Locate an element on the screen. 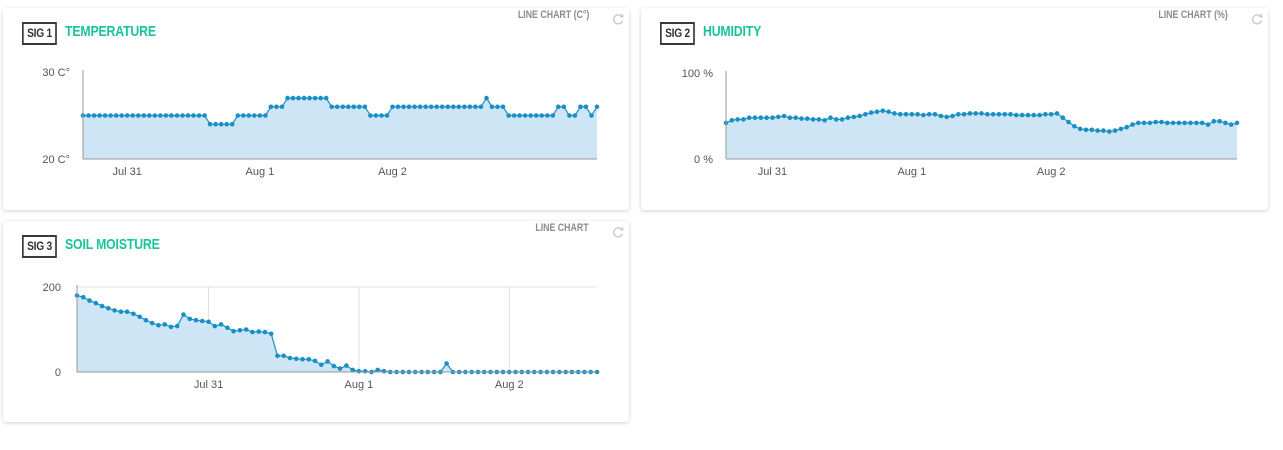 This screenshot has height=450, width=1283. chart-type-label: LINE CHART (C°) is located at coordinates (553, 15).